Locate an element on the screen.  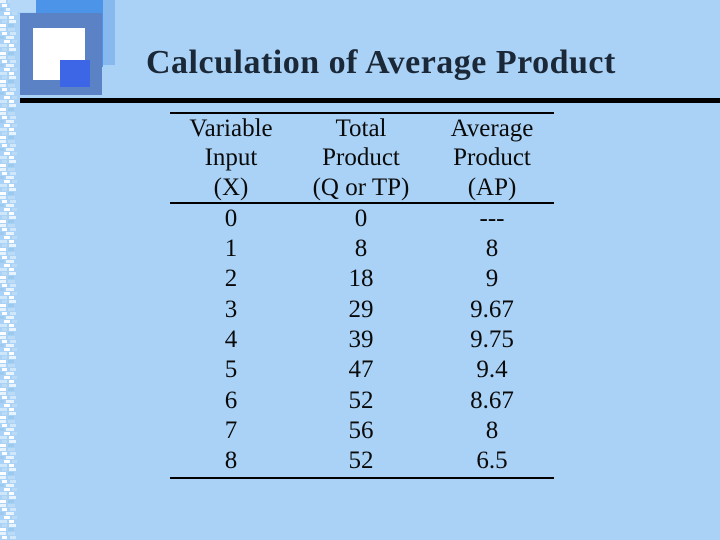
cell-tp: 47 is located at coordinates (361, 370).